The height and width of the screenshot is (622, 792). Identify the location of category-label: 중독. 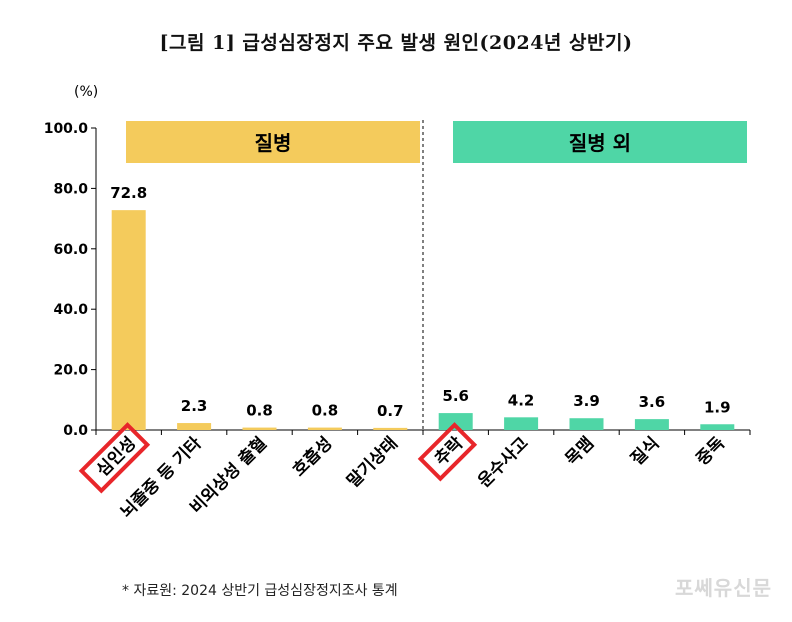
(711, 451).